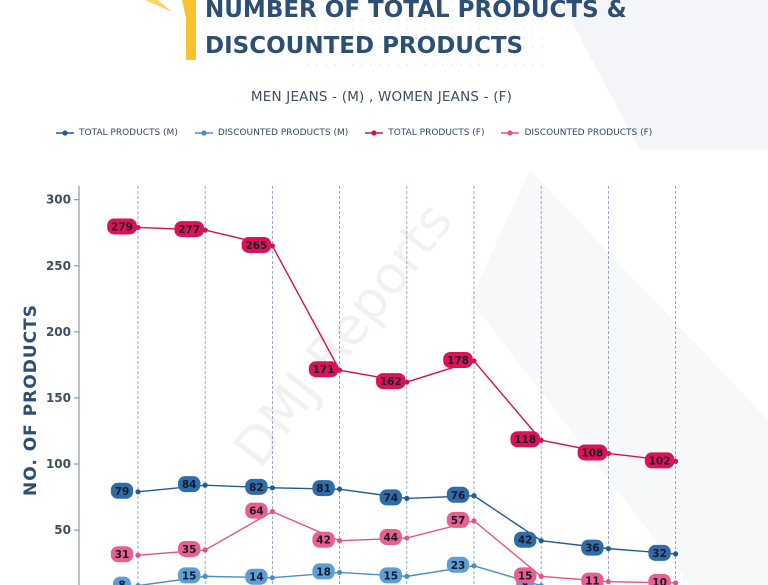 This screenshot has height=585, width=768. I want to click on data-label: 8, so click(121, 582).